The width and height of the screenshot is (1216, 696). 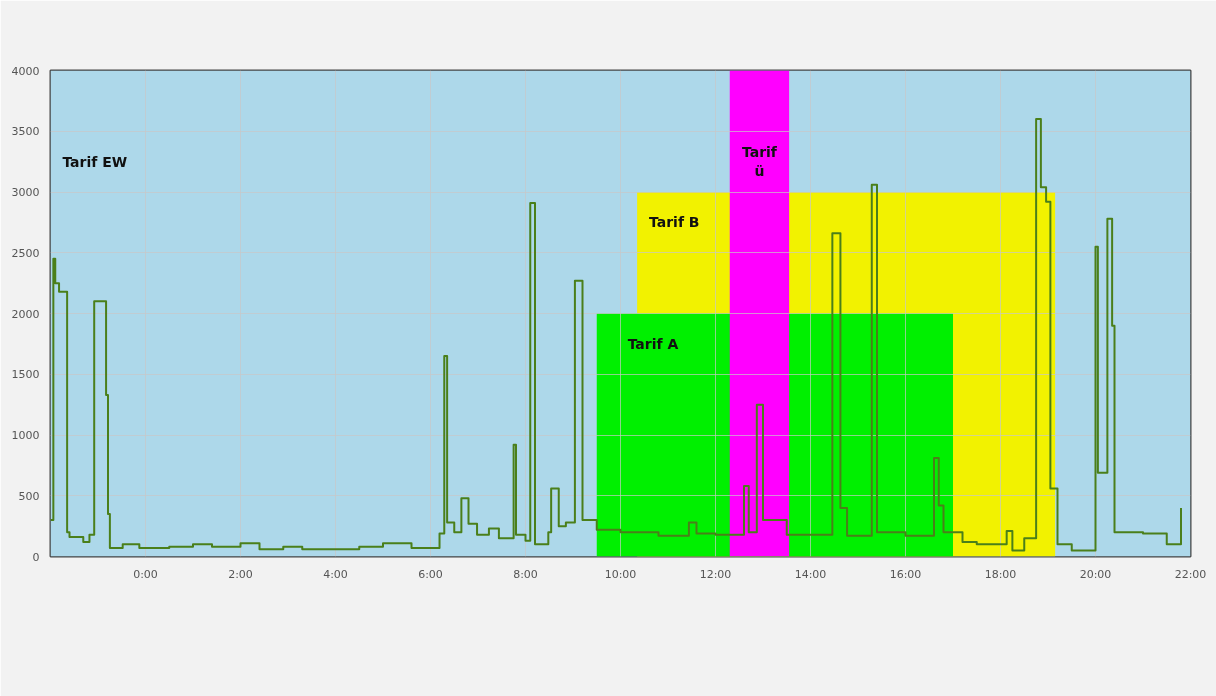 What do you see at coordinates (29, 496) in the screenshot?
I see `y-tick-label: 500` at bounding box center [29, 496].